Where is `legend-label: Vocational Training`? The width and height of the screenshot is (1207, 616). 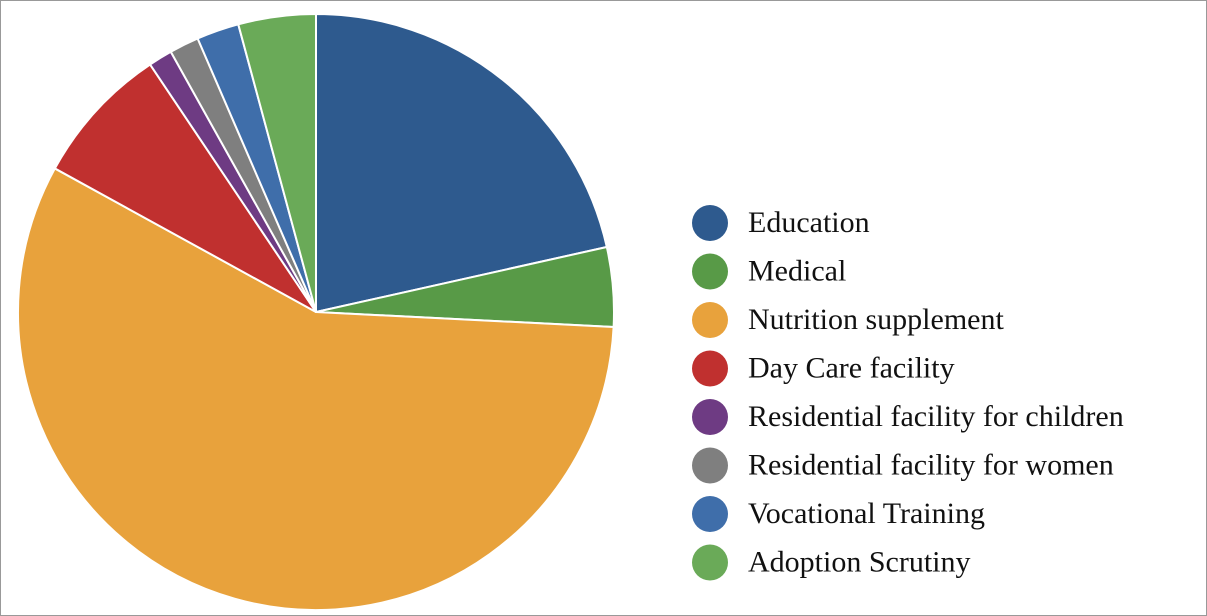
legend-label: Vocational Training is located at coordinates (866, 513).